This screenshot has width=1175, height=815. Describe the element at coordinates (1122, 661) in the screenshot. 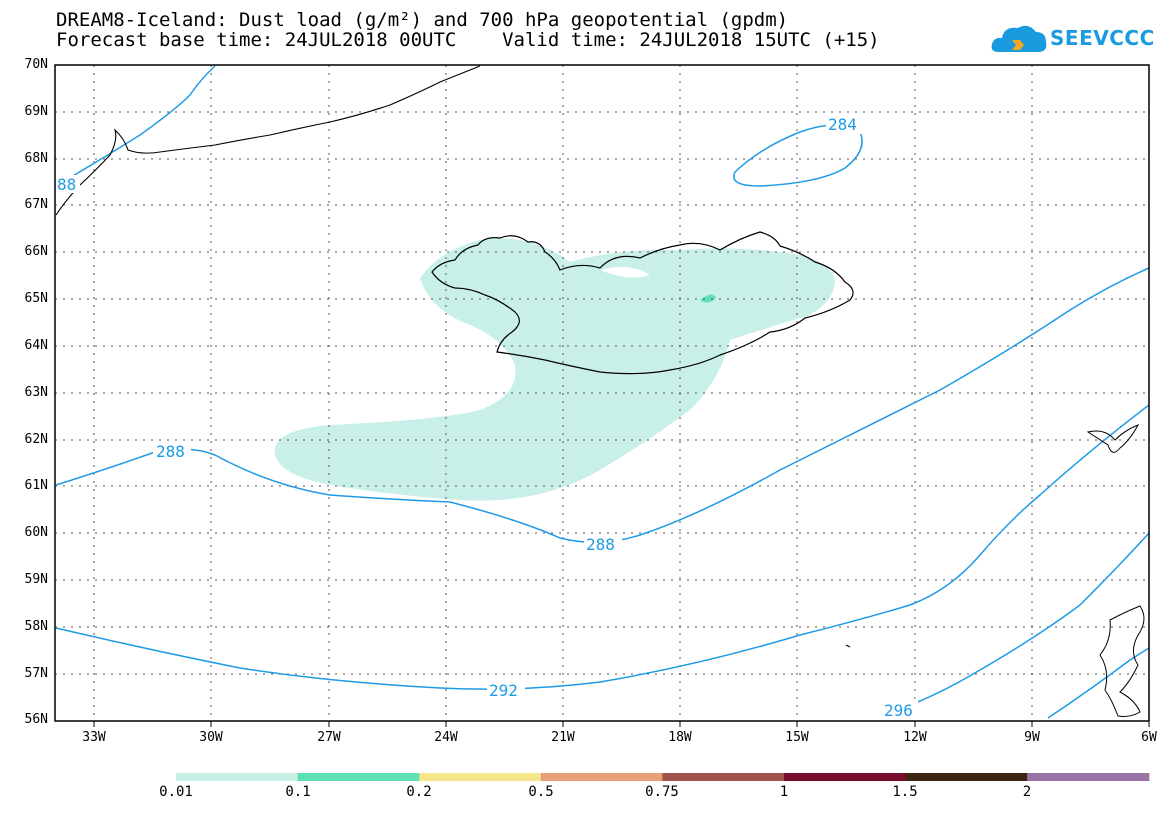

I see `coastline-scotland` at that location.